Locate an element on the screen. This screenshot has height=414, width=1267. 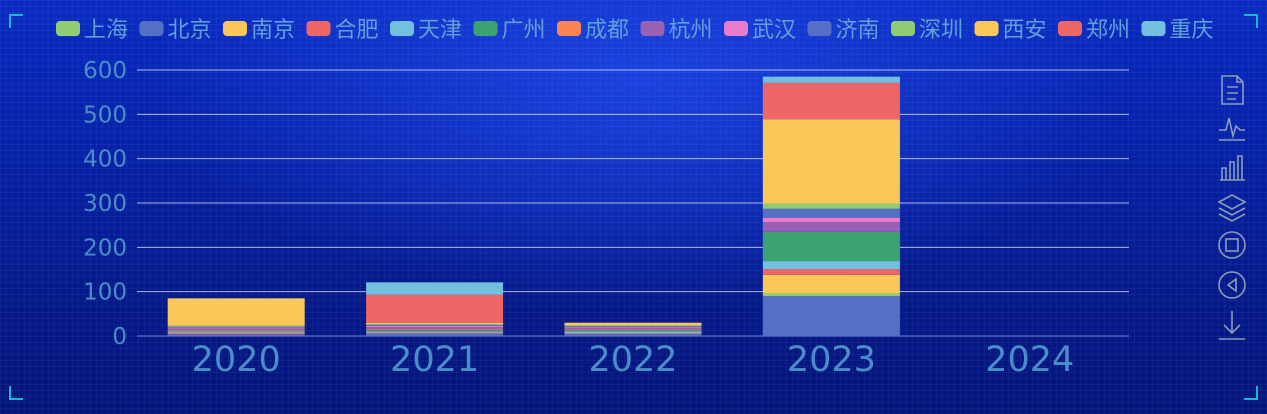
bar-segment-2021-西安 is located at coordinates (435, 323).